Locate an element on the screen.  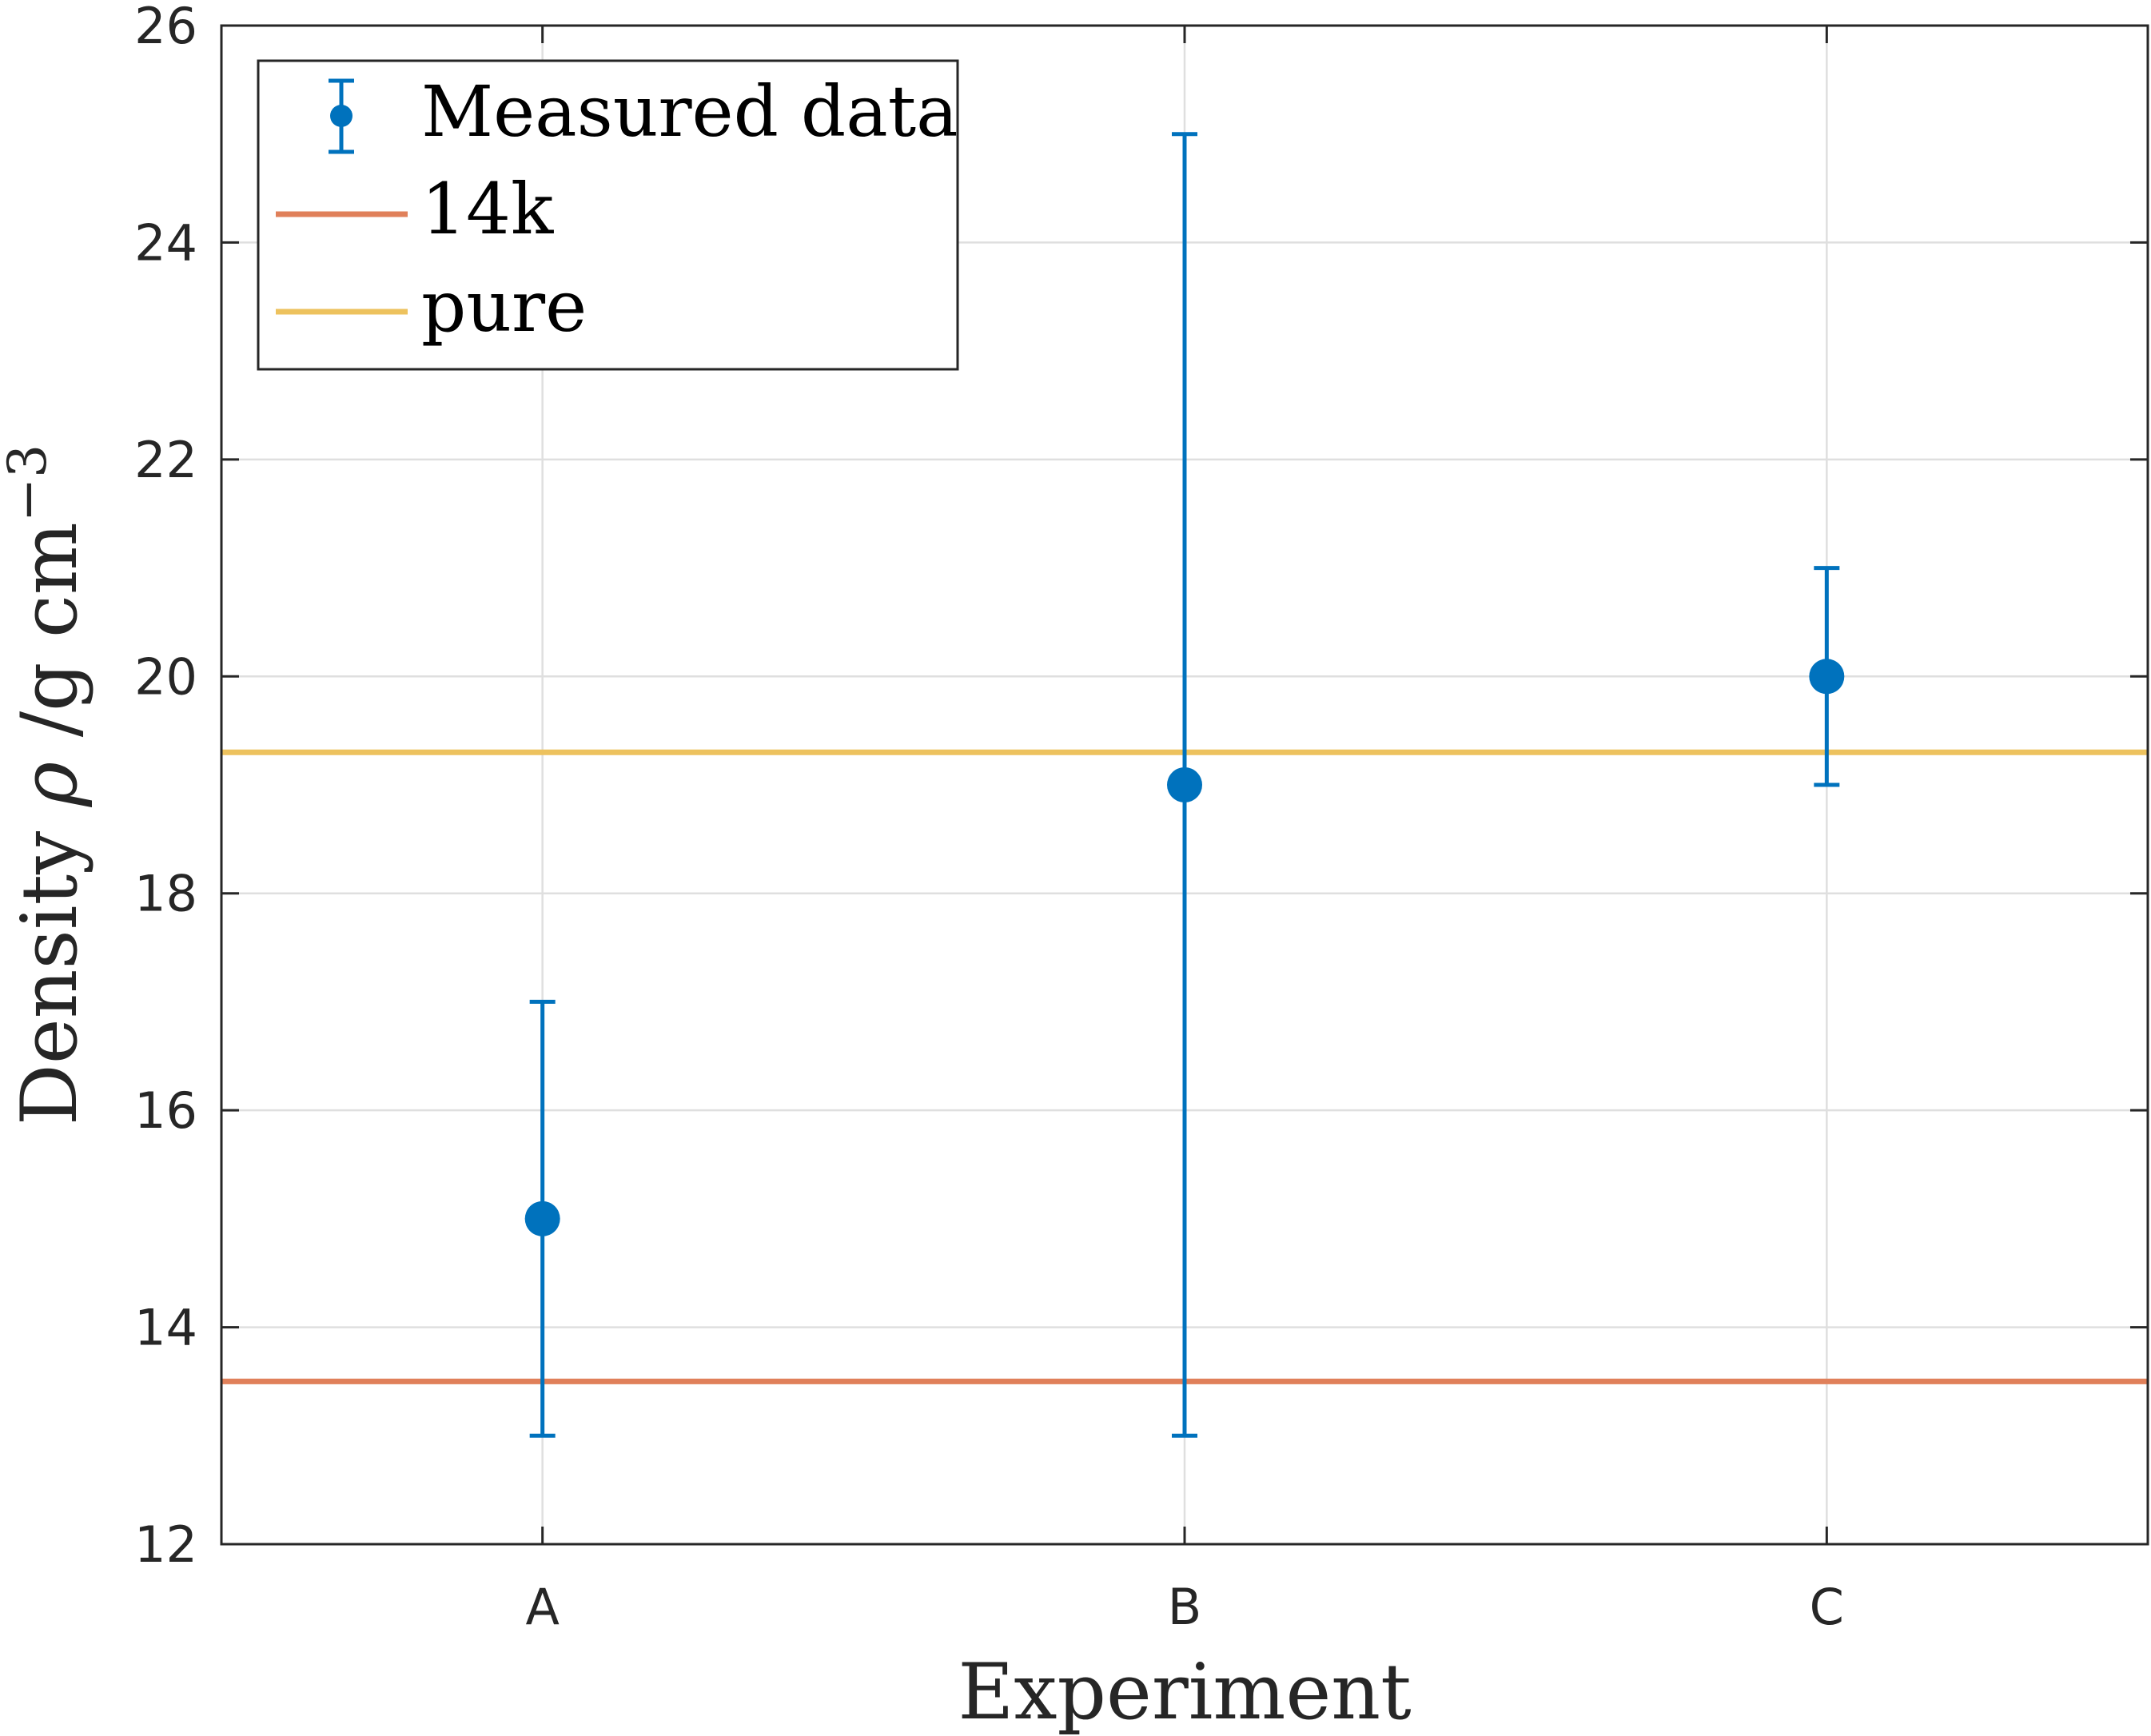
x-axis-title: Experiment is located at coordinates (1184, 1691).